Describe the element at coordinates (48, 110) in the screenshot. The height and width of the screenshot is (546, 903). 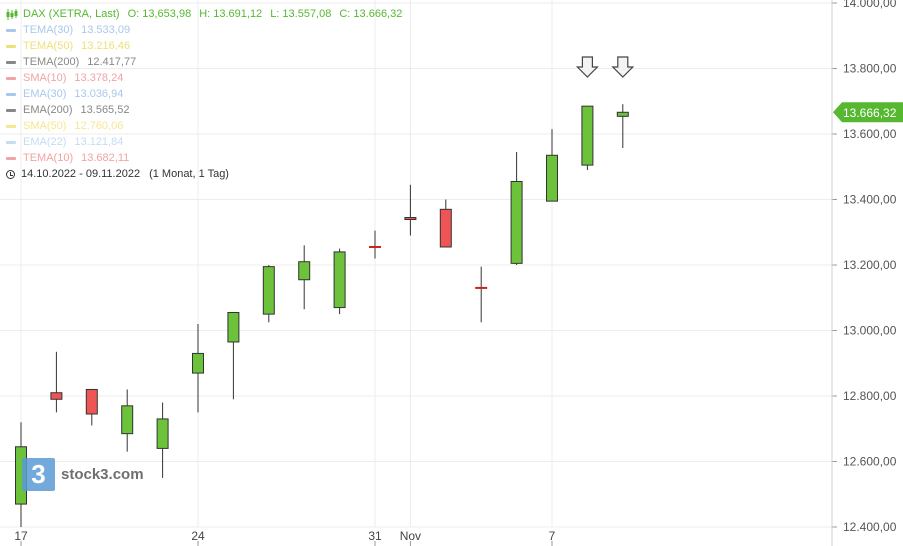
I see `indicator-name: EMA(200)` at that location.